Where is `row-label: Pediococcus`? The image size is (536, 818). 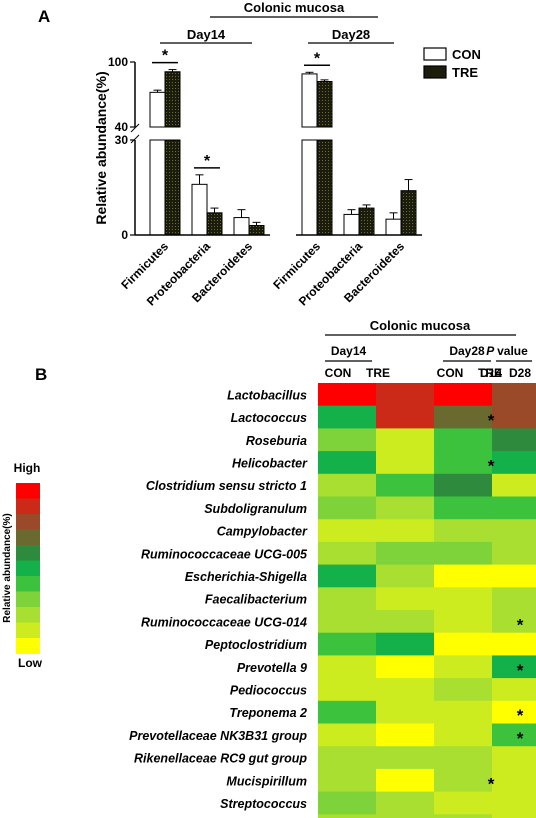 row-label: Pediococcus is located at coordinates (268, 690).